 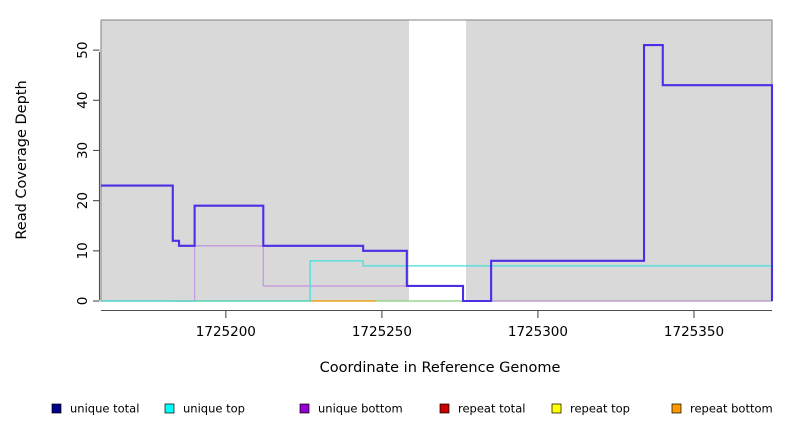 I want to click on y-axis: 0 10 20 30 40 50, so click(x=88, y=174).